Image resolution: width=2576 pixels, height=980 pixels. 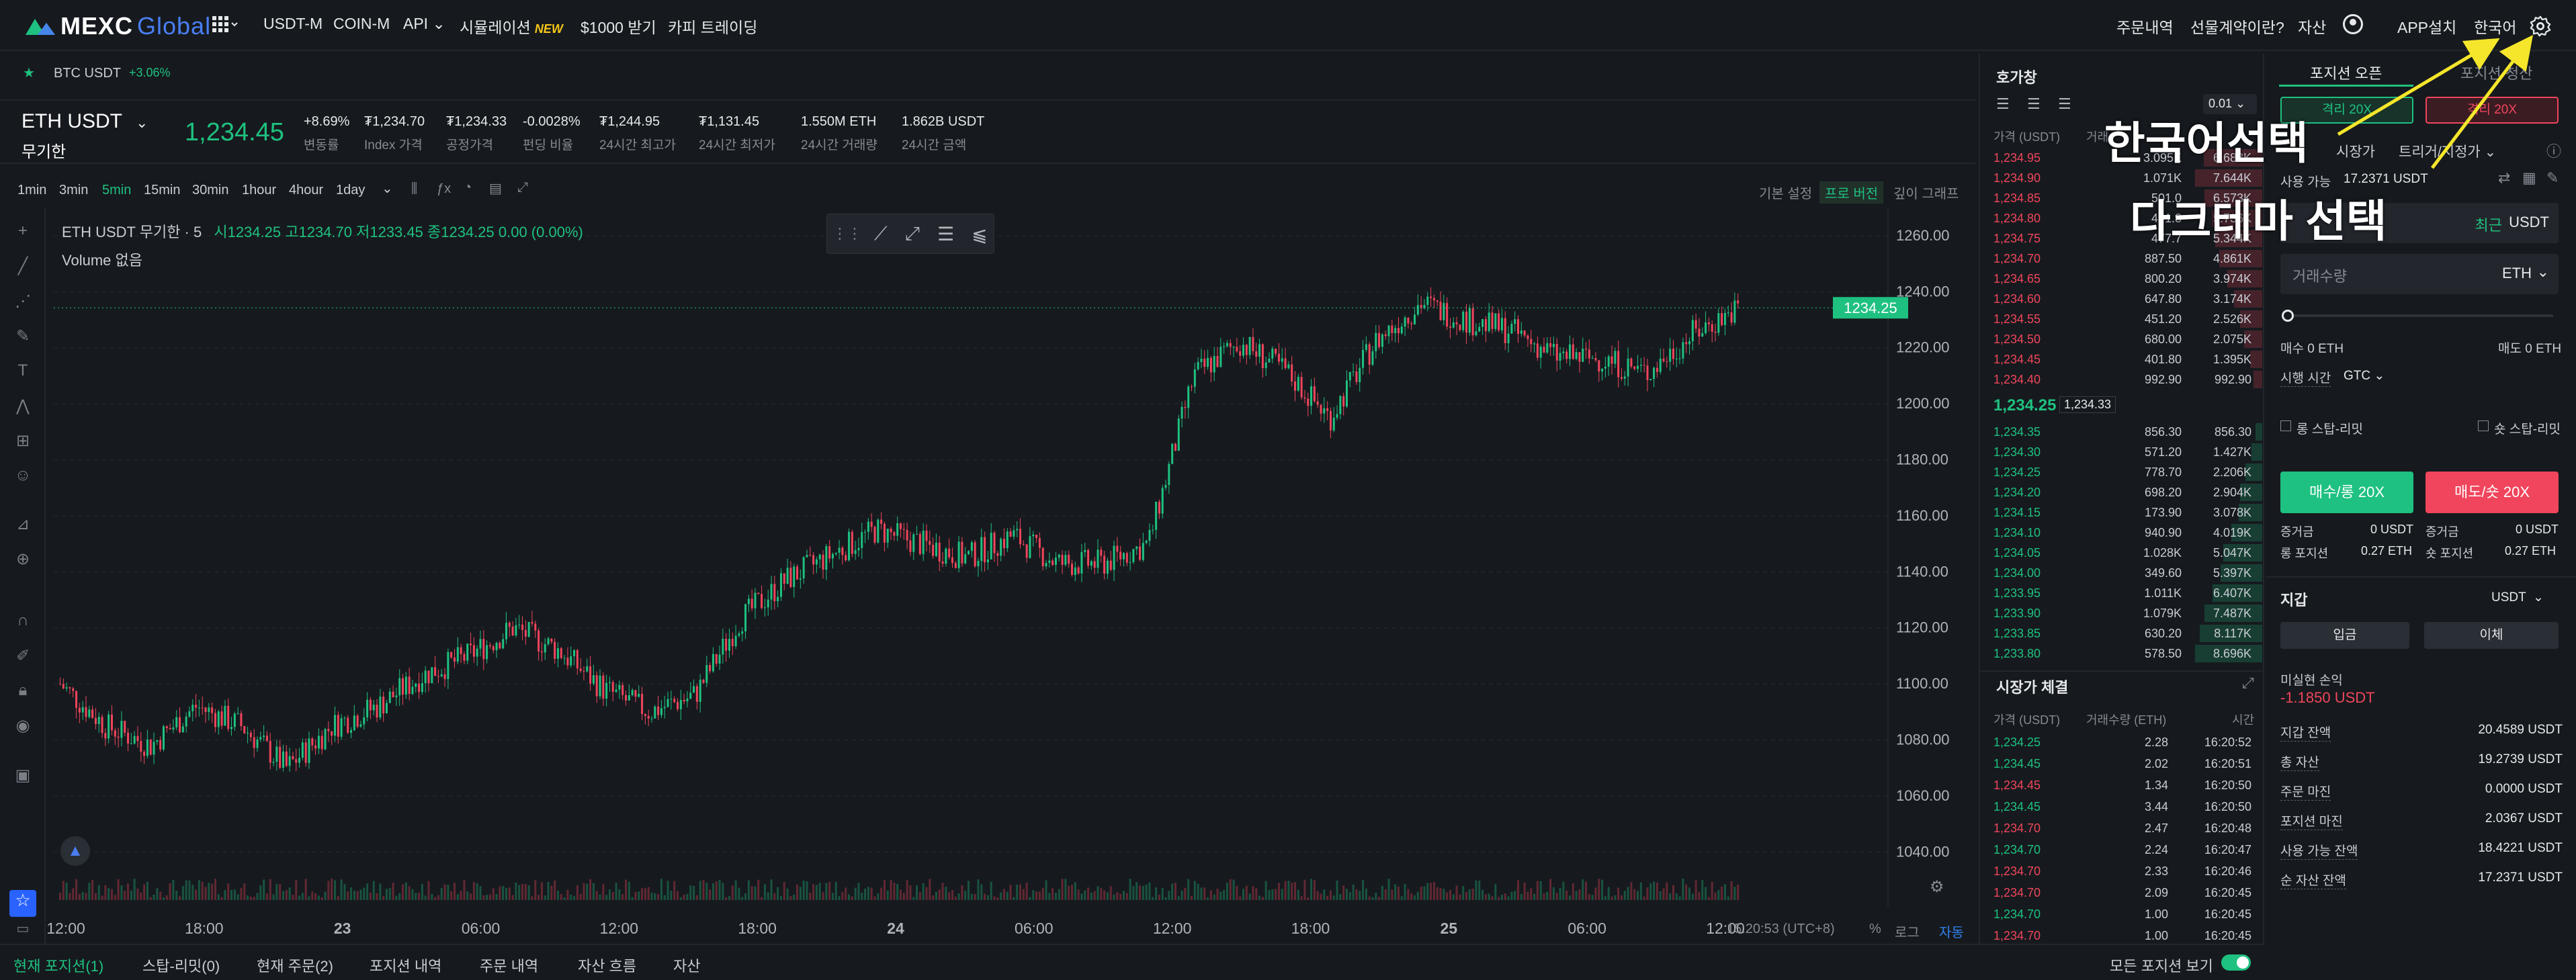 I want to click on view-basic: 기본 설정, so click(x=1786, y=194).